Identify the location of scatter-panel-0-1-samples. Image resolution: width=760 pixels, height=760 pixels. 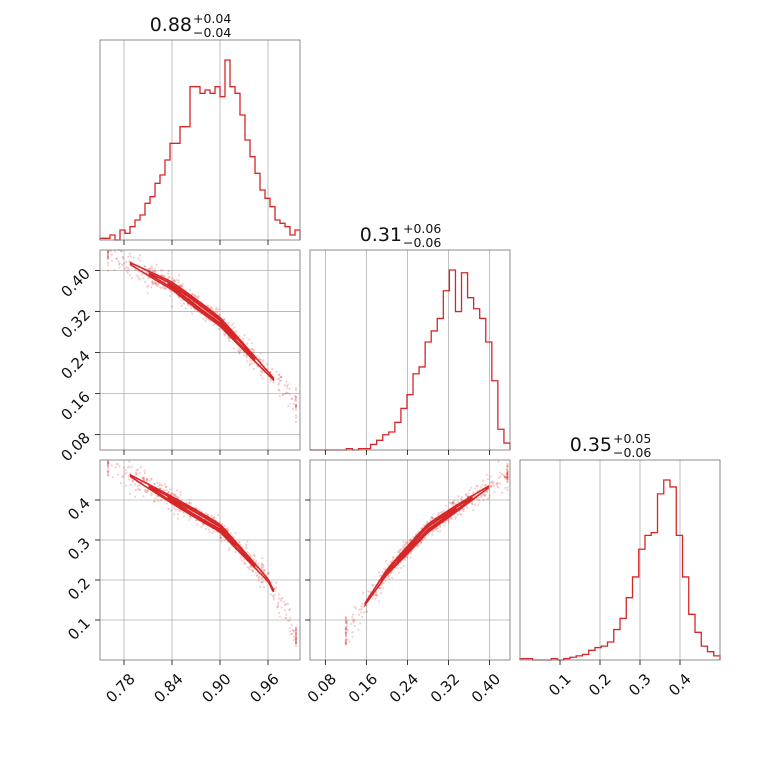
(202, 336).